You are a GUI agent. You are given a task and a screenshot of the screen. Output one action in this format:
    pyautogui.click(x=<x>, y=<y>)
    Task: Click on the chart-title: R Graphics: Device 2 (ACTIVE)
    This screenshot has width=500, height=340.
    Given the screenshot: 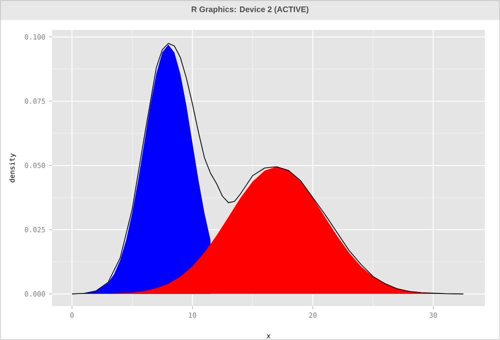 What is the action you would take?
    pyautogui.click(x=250, y=10)
    